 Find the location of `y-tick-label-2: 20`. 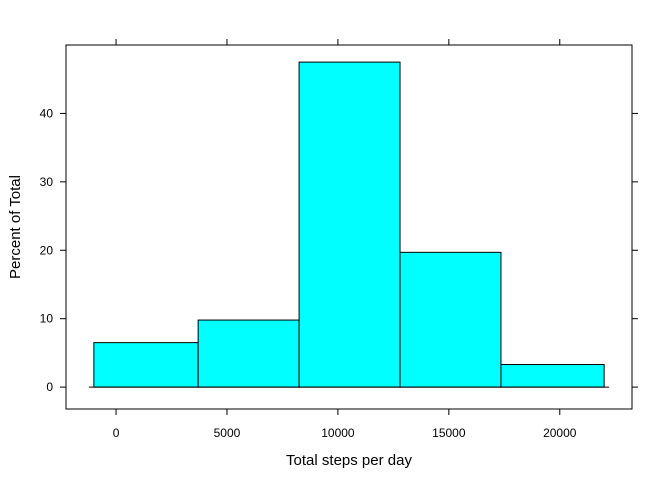

y-tick-label-2: 20 is located at coordinates (47, 250).